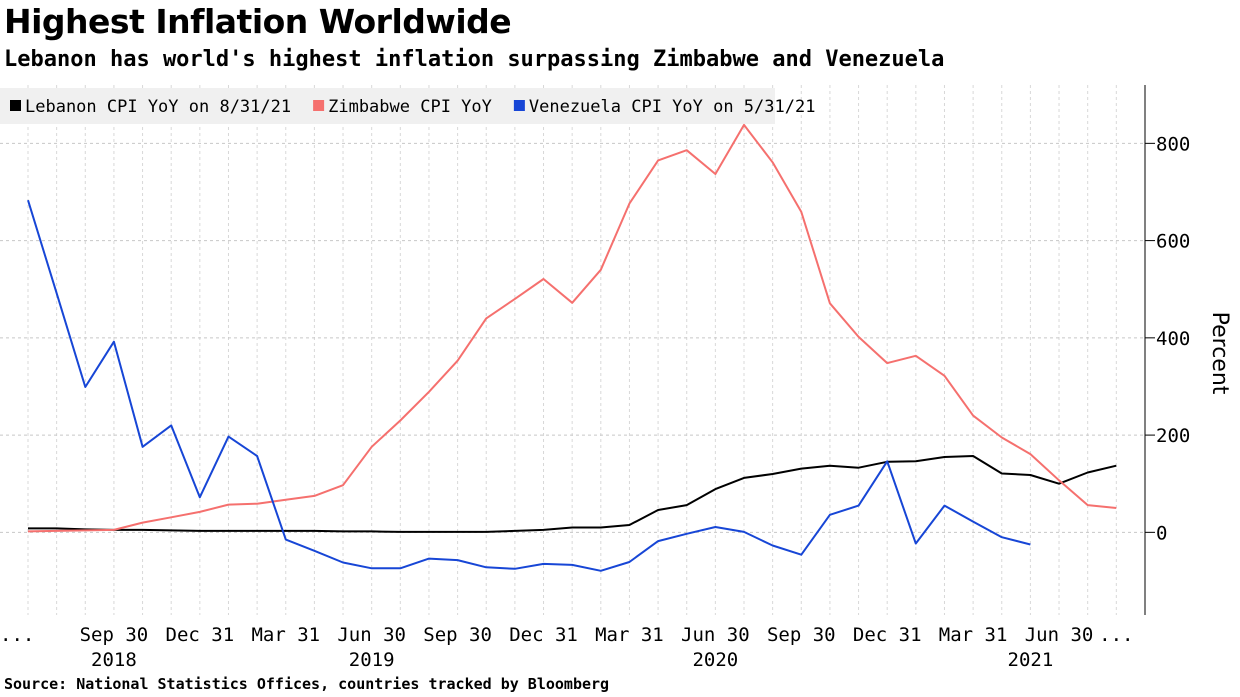 The height and width of the screenshot is (697, 1240). Describe the element at coordinates (1161, 533) in the screenshot. I see `y-tick-label: 0` at that location.